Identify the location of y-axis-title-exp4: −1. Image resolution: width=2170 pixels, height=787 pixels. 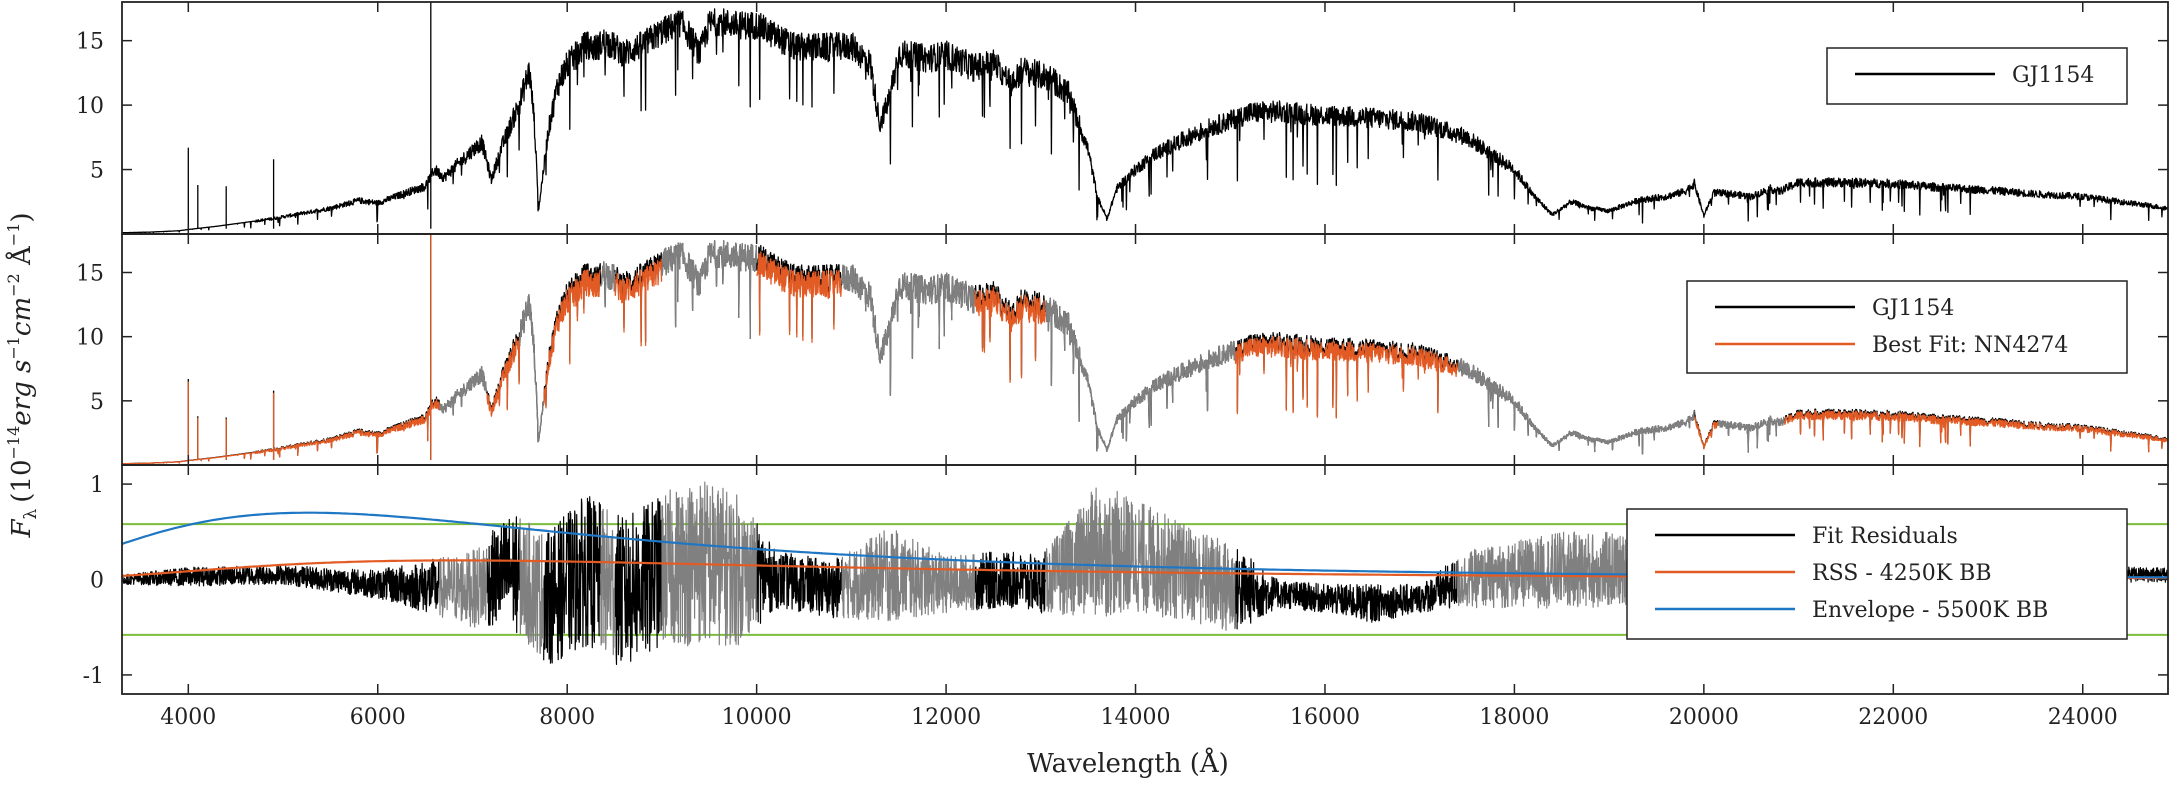
(13, 235).